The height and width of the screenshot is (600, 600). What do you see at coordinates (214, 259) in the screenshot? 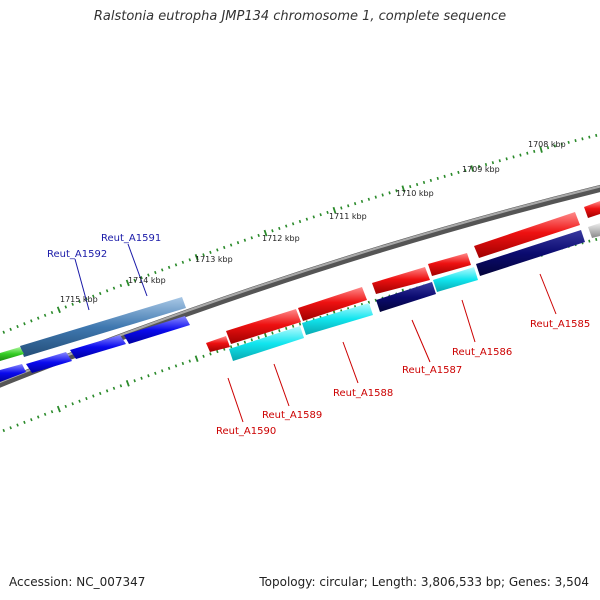
I see `tick-label-1713: 1713 kbp` at bounding box center [214, 259].